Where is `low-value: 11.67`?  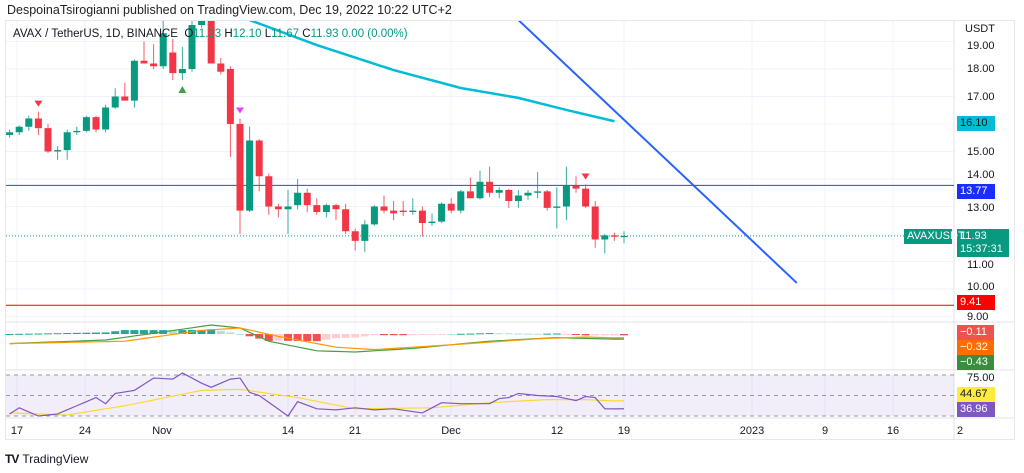 low-value: 11.67 is located at coordinates (285, 34).